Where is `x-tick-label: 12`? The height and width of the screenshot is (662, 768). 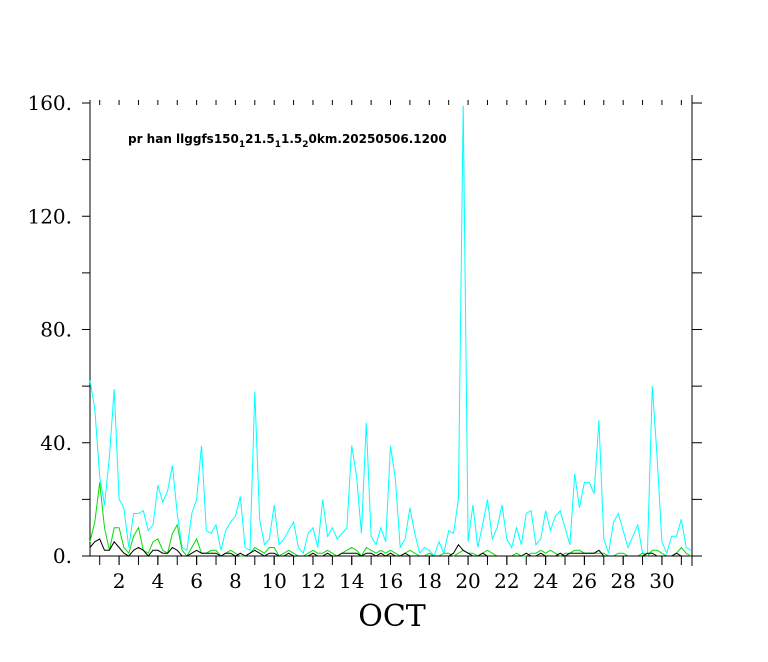 x-tick-label: 12 is located at coordinates (312, 581).